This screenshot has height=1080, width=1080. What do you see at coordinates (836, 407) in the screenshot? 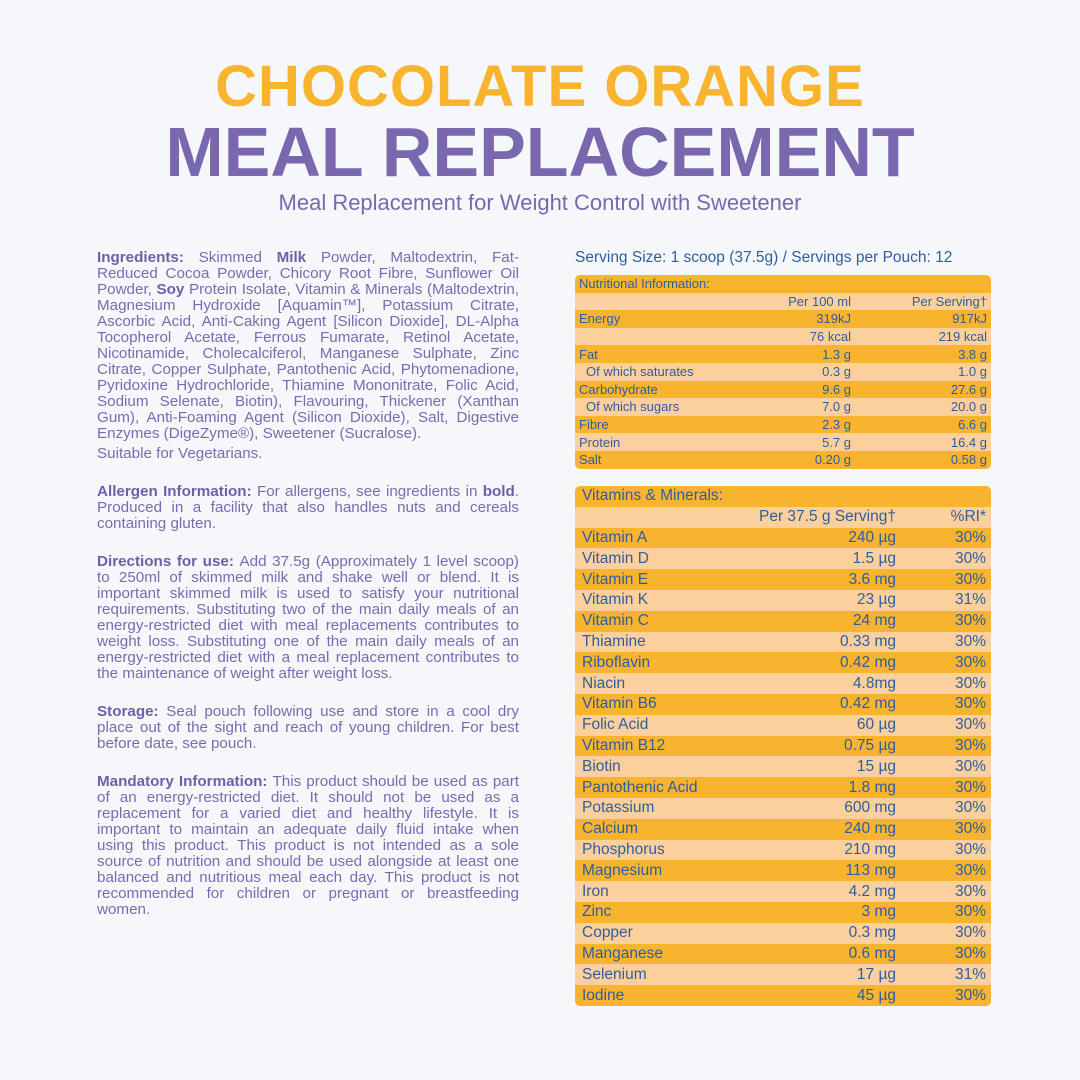
I see `row-value-1: 7.0 g` at bounding box center [836, 407].